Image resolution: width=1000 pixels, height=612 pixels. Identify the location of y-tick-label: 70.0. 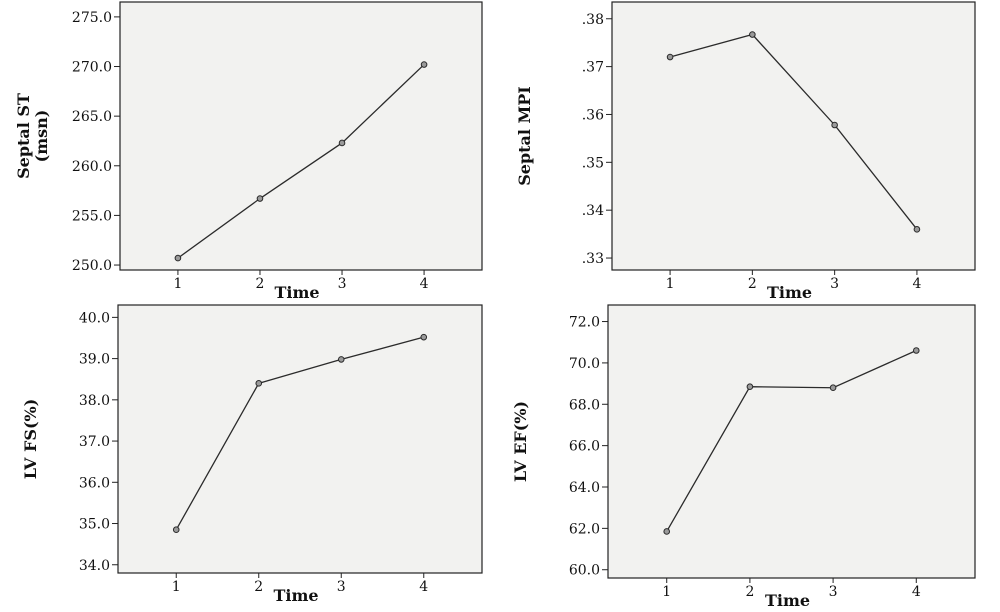
(584, 364).